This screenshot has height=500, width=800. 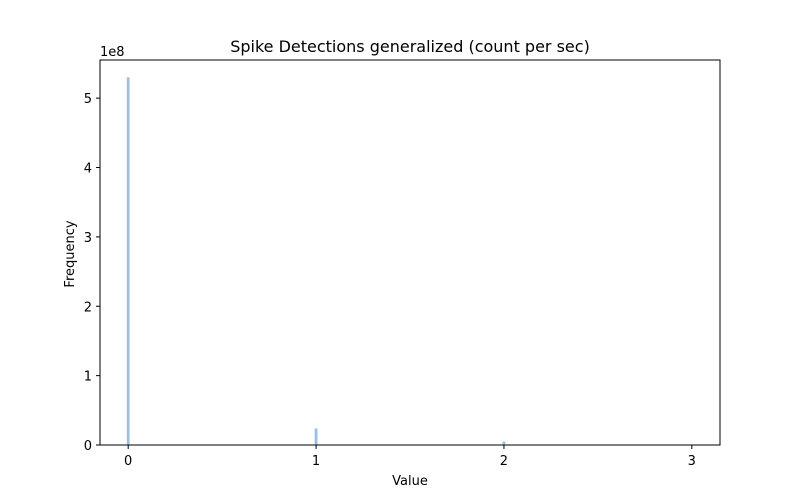 I want to click on y-ticks-group: 0 1 2 3 4 5, so click(x=92, y=273).